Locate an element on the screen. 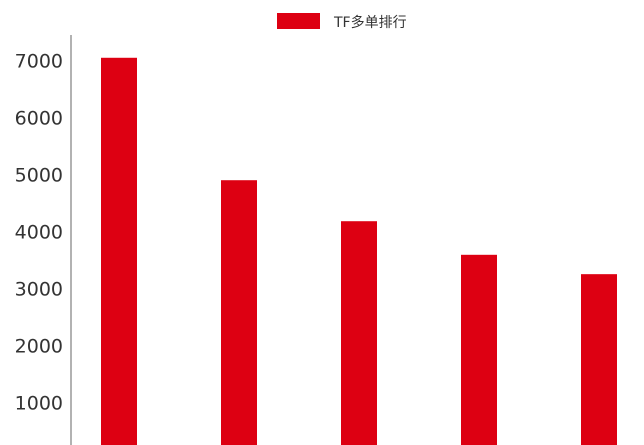 The height and width of the screenshot is (445, 644). y-tick-label: 1000 is located at coordinates (39, 403).